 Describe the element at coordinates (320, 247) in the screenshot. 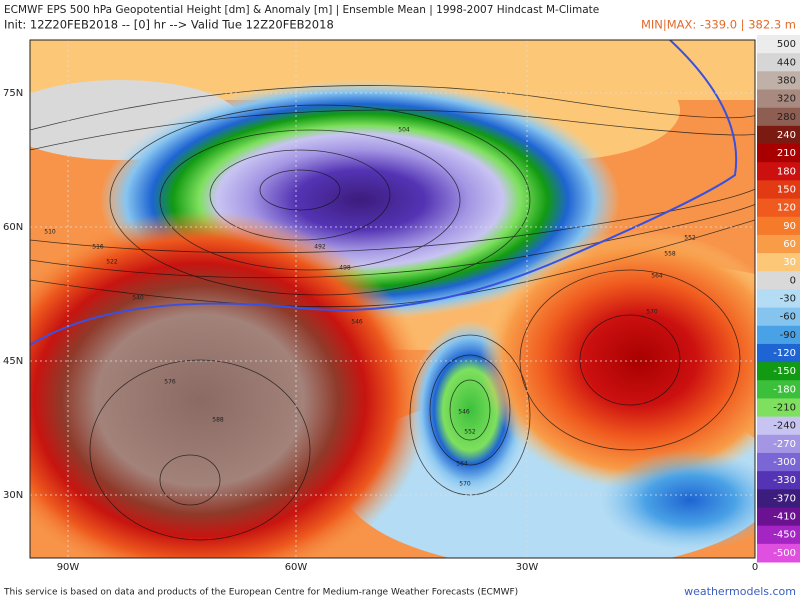

I see `contour-label: 492` at that location.